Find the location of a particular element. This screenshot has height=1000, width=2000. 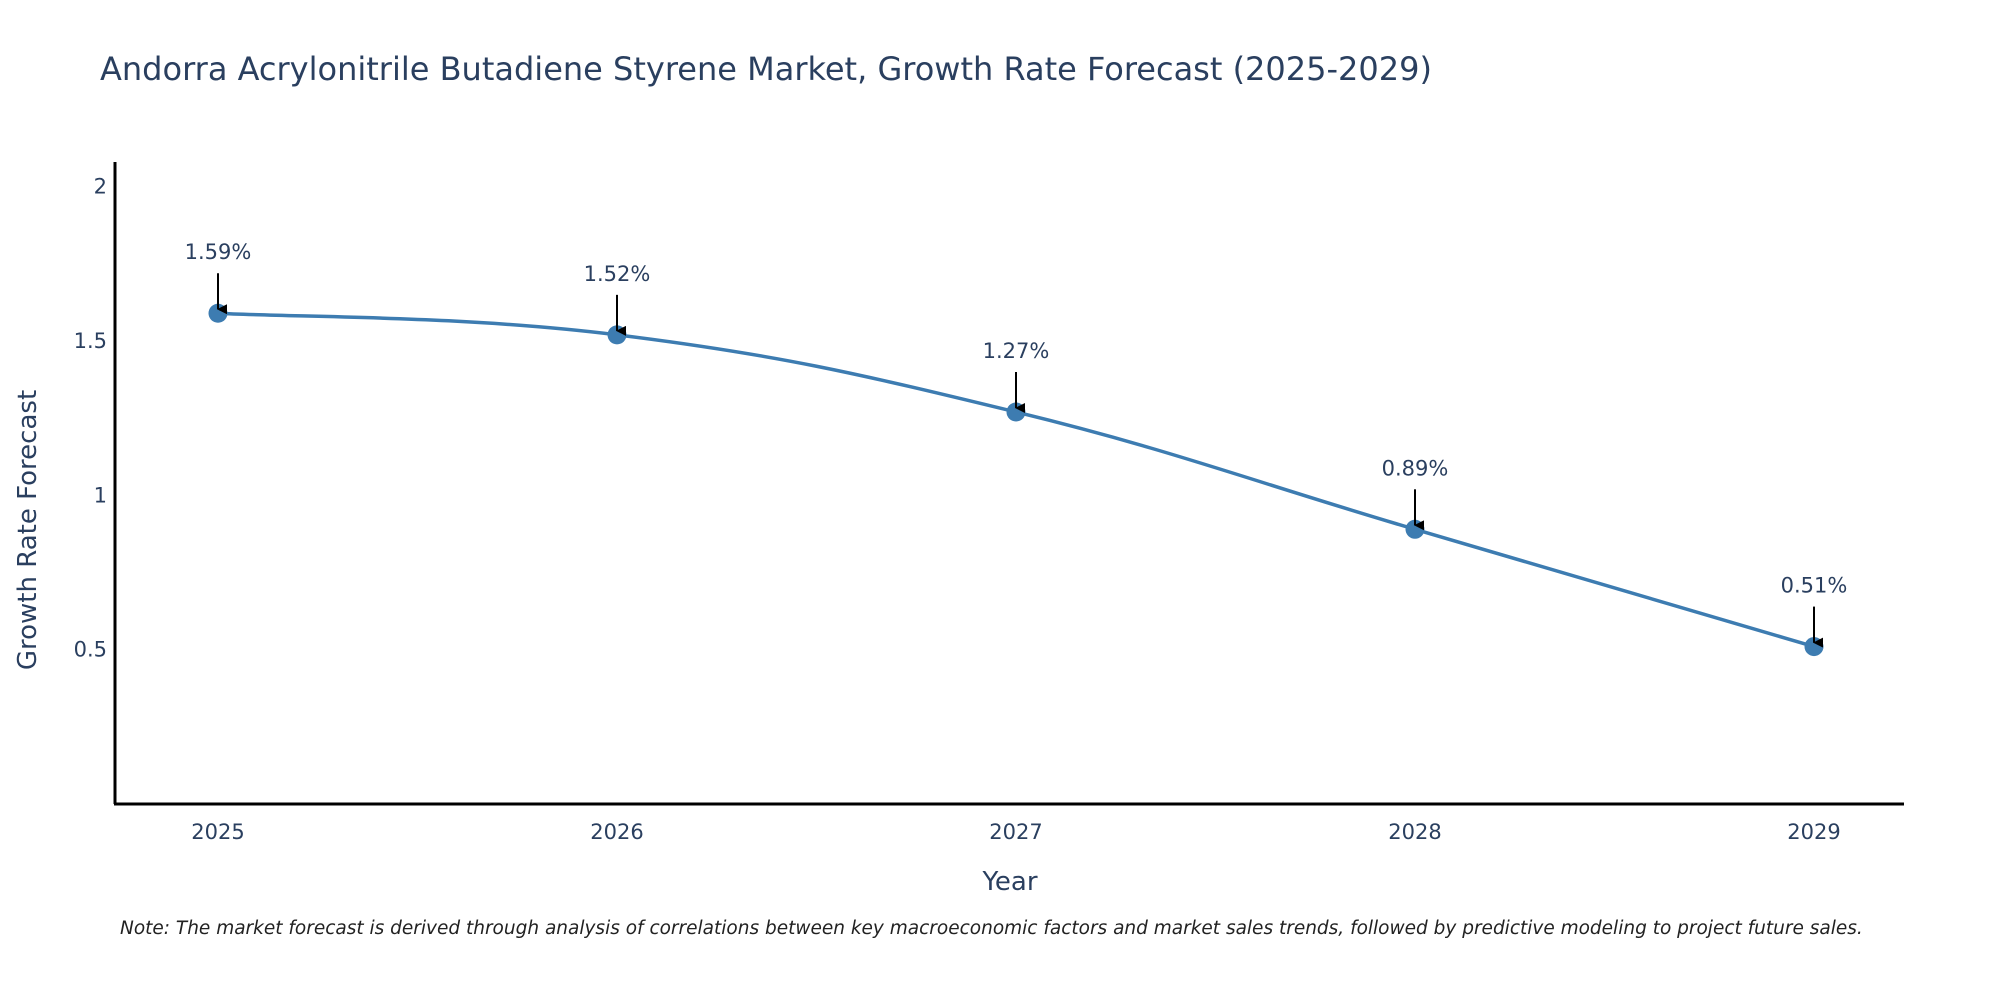

data-label-2027: 1.27% is located at coordinates (1016, 351).